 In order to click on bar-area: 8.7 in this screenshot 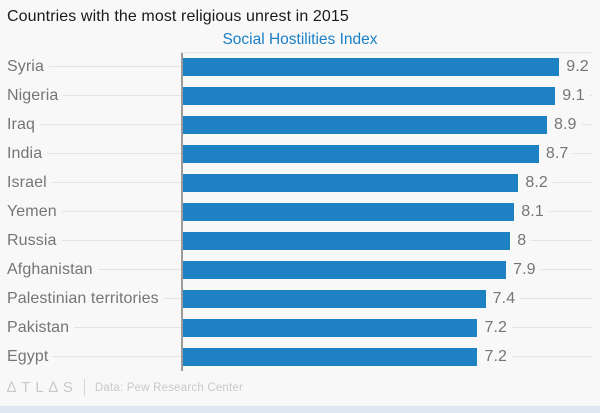, I will do `click(386, 153)`.